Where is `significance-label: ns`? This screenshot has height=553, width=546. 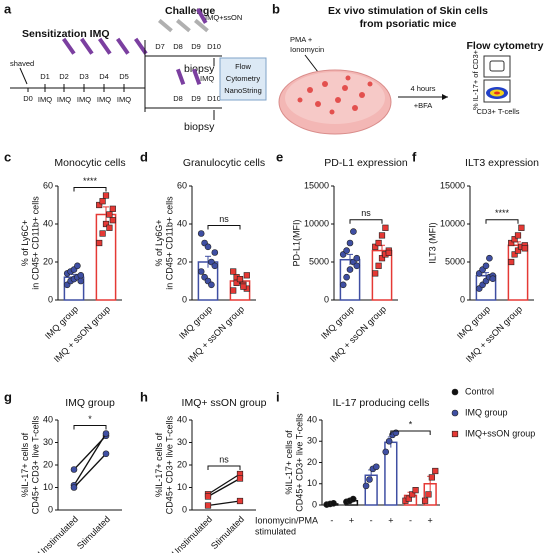
significance-label: ns is located at coordinates (224, 459).